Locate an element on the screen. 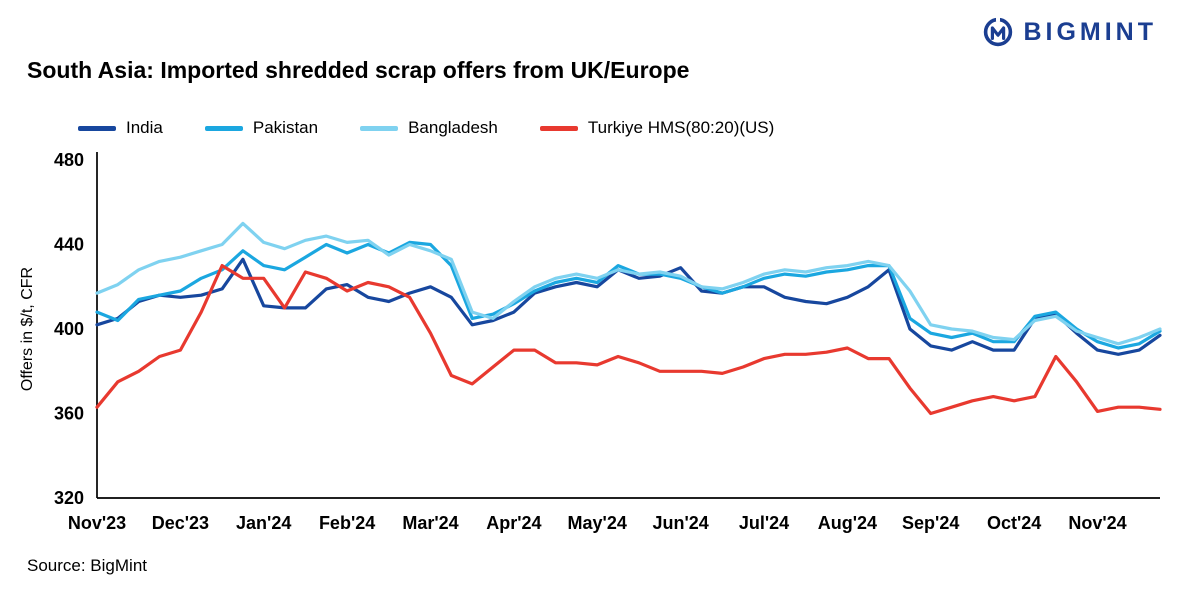 The width and height of the screenshot is (1181, 591). y-tick-label: 400 is located at coordinates (69, 329).